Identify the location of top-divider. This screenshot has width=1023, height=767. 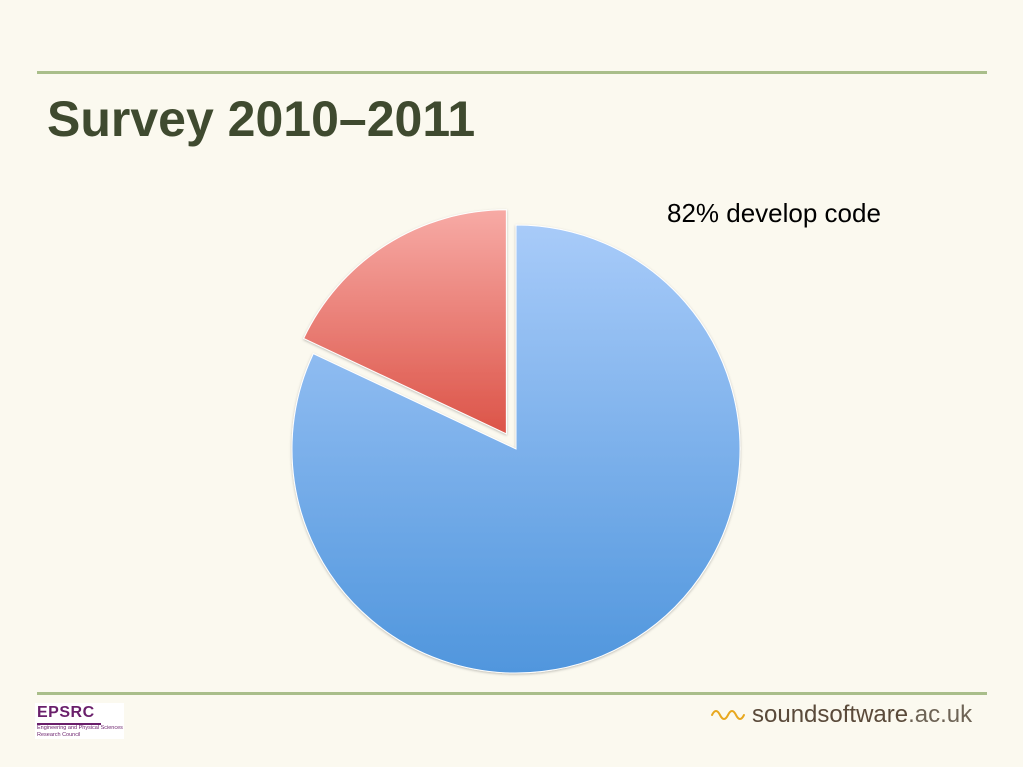
(512, 72).